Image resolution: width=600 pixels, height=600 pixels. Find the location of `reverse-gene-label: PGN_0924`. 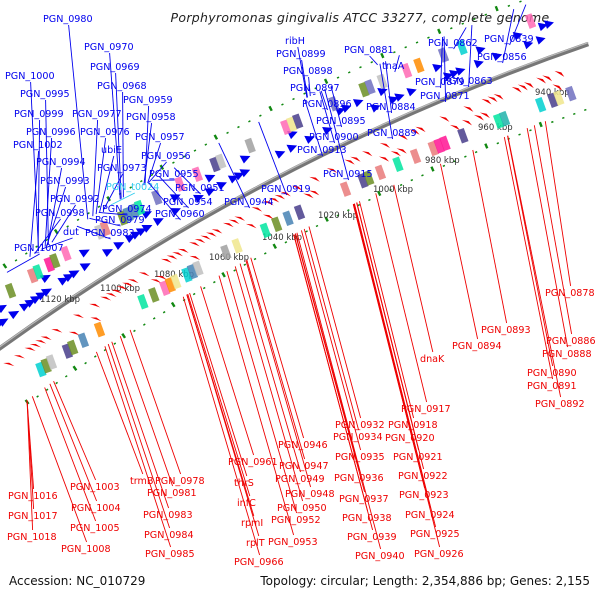

reverse-gene-label: PGN_0924 is located at coordinates (430, 515).